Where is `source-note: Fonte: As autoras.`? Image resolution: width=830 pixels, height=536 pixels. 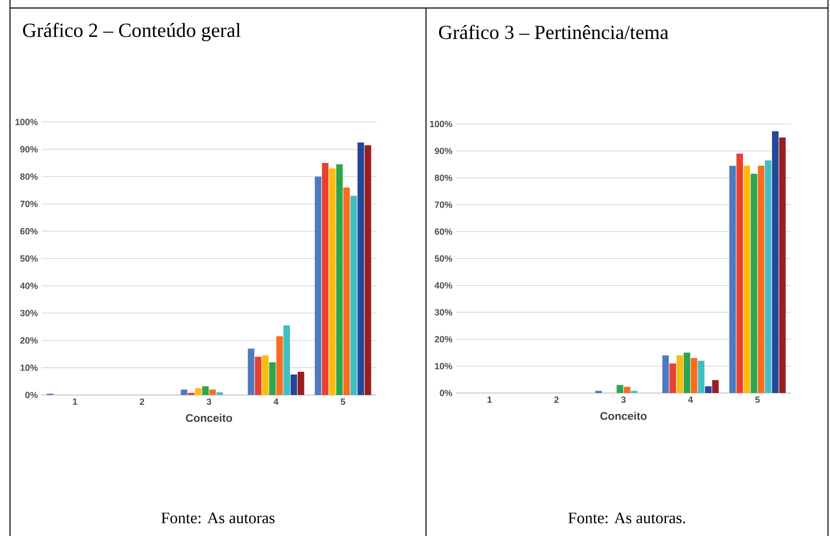
source-note: Fonte: As autoras. is located at coordinates (627, 518).